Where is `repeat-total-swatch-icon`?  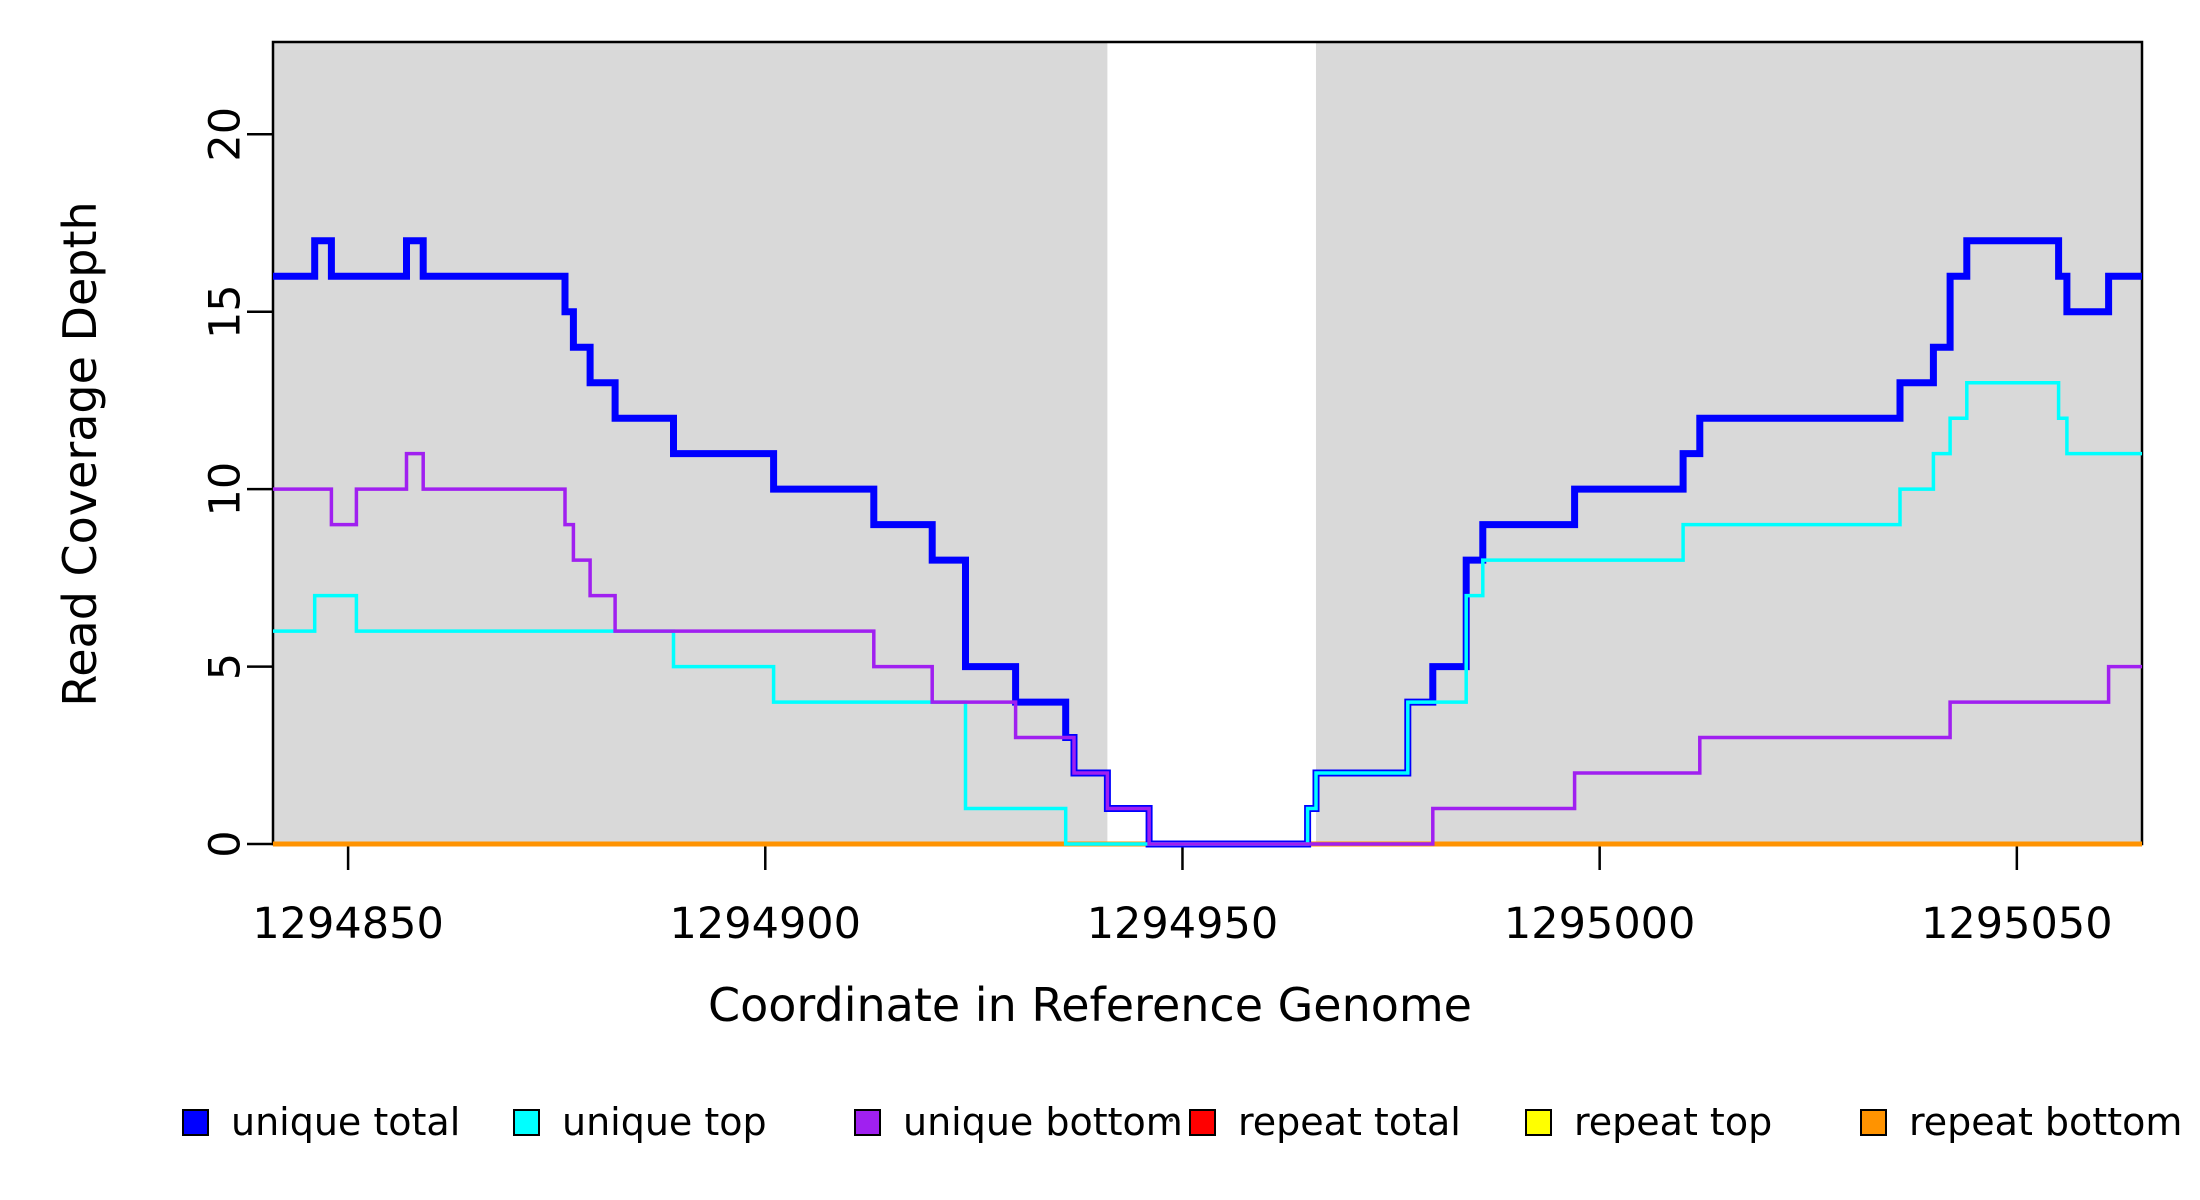 repeat-total-swatch-icon is located at coordinates (1202, 1122).